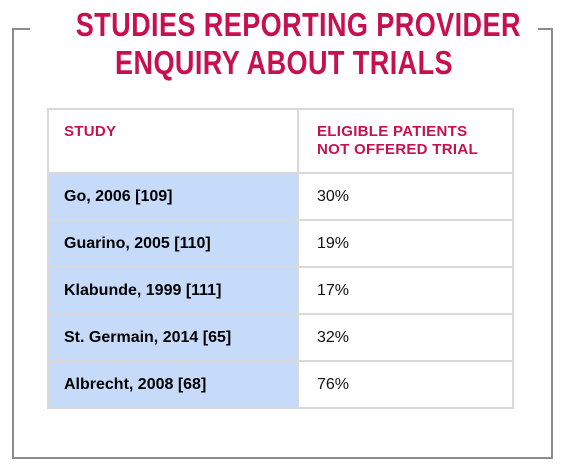 Image resolution: width=568 pixels, height=472 pixels. What do you see at coordinates (405, 243) in the screenshot?
I see `percent-cell: 19%` at bounding box center [405, 243].